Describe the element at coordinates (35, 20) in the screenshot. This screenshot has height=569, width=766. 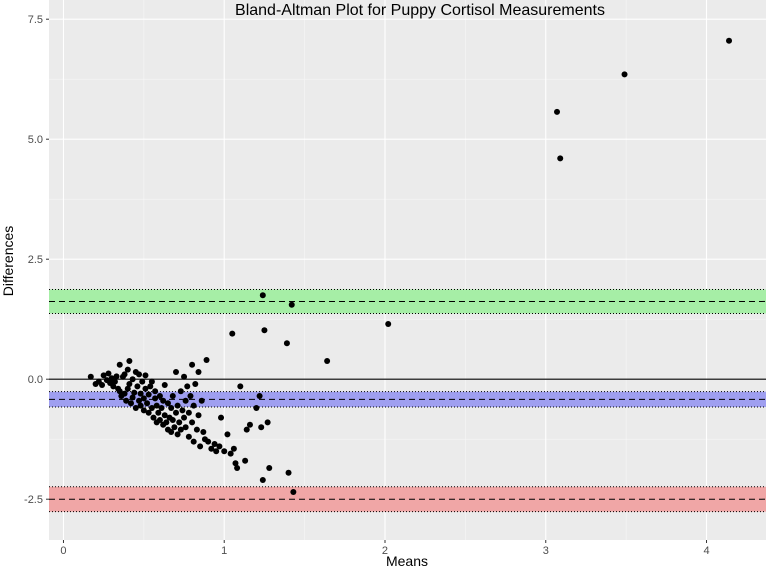
I see `y-tick-label: 7.5` at that location.